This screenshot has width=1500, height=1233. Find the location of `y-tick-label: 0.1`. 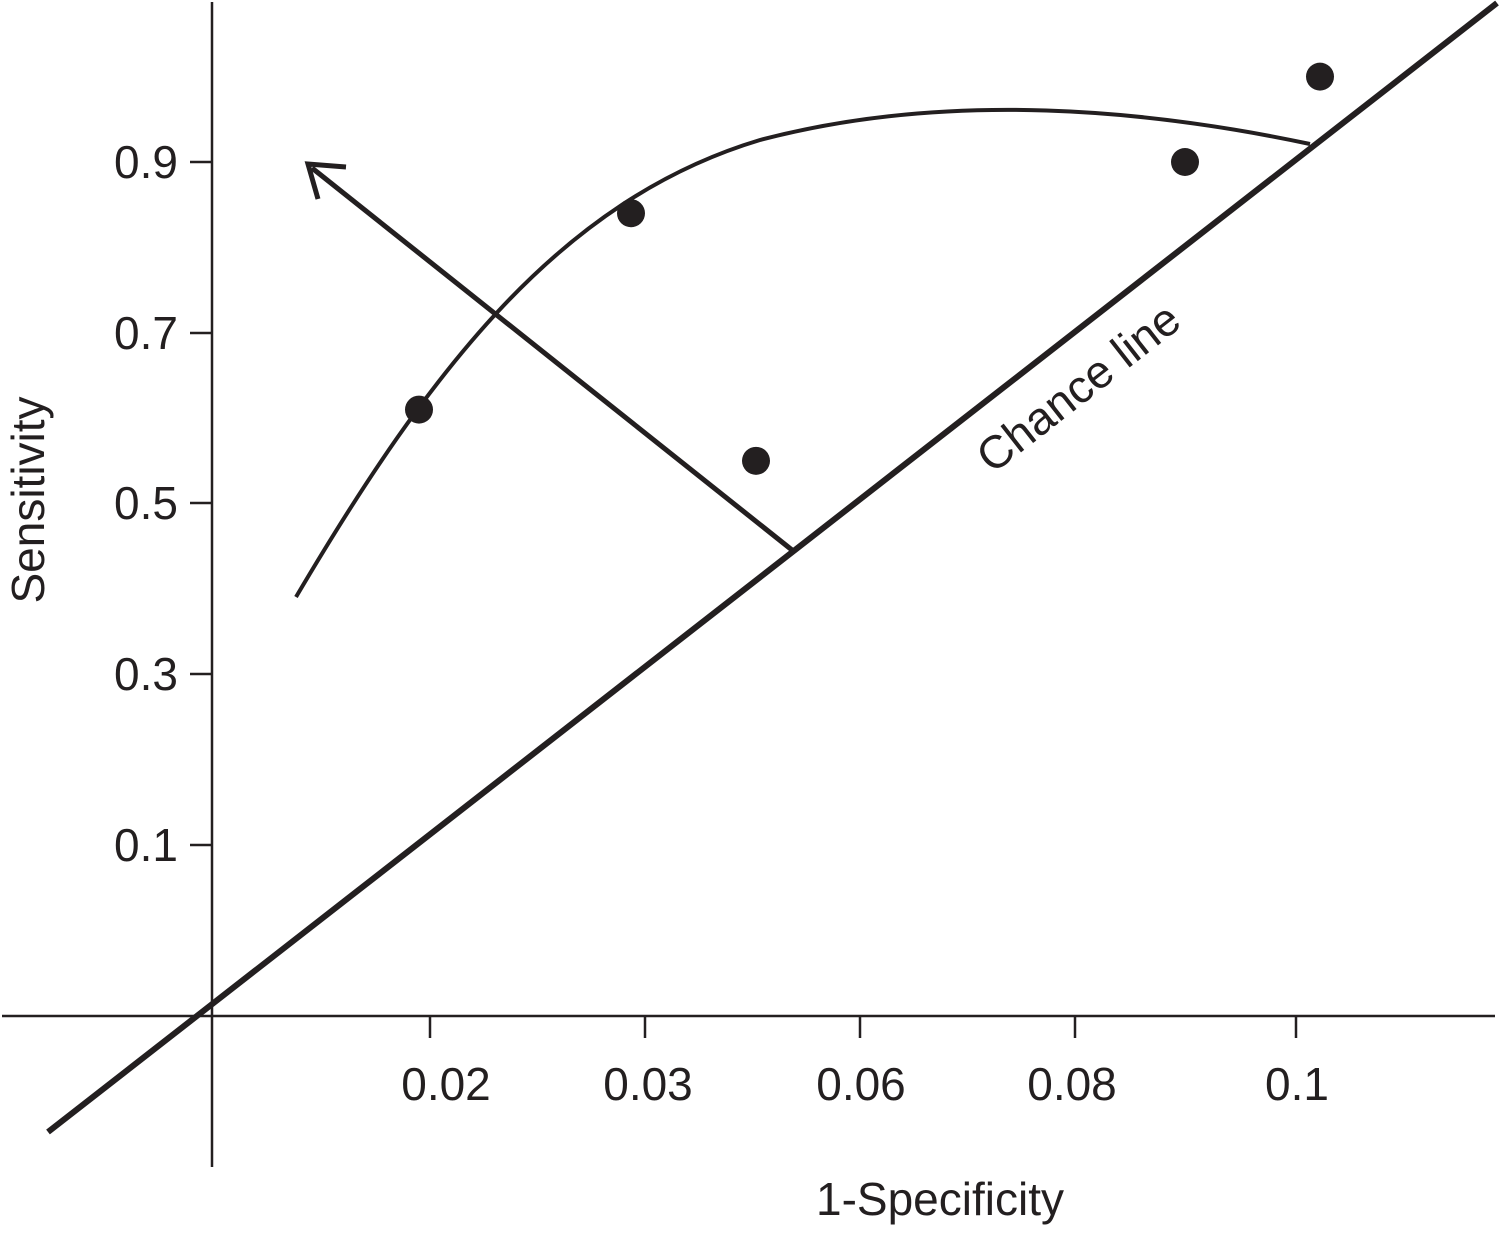

y-tick-label: 0.1 is located at coordinates (146, 845).